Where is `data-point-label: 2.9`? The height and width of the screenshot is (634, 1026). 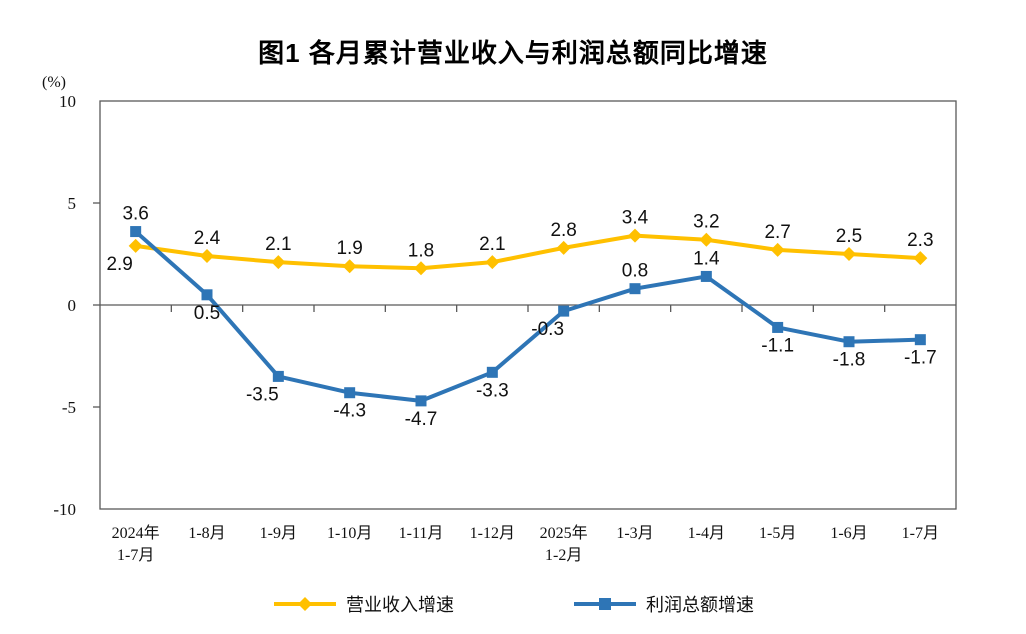 data-point-label: 2.9 is located at coordinates (119, 264).